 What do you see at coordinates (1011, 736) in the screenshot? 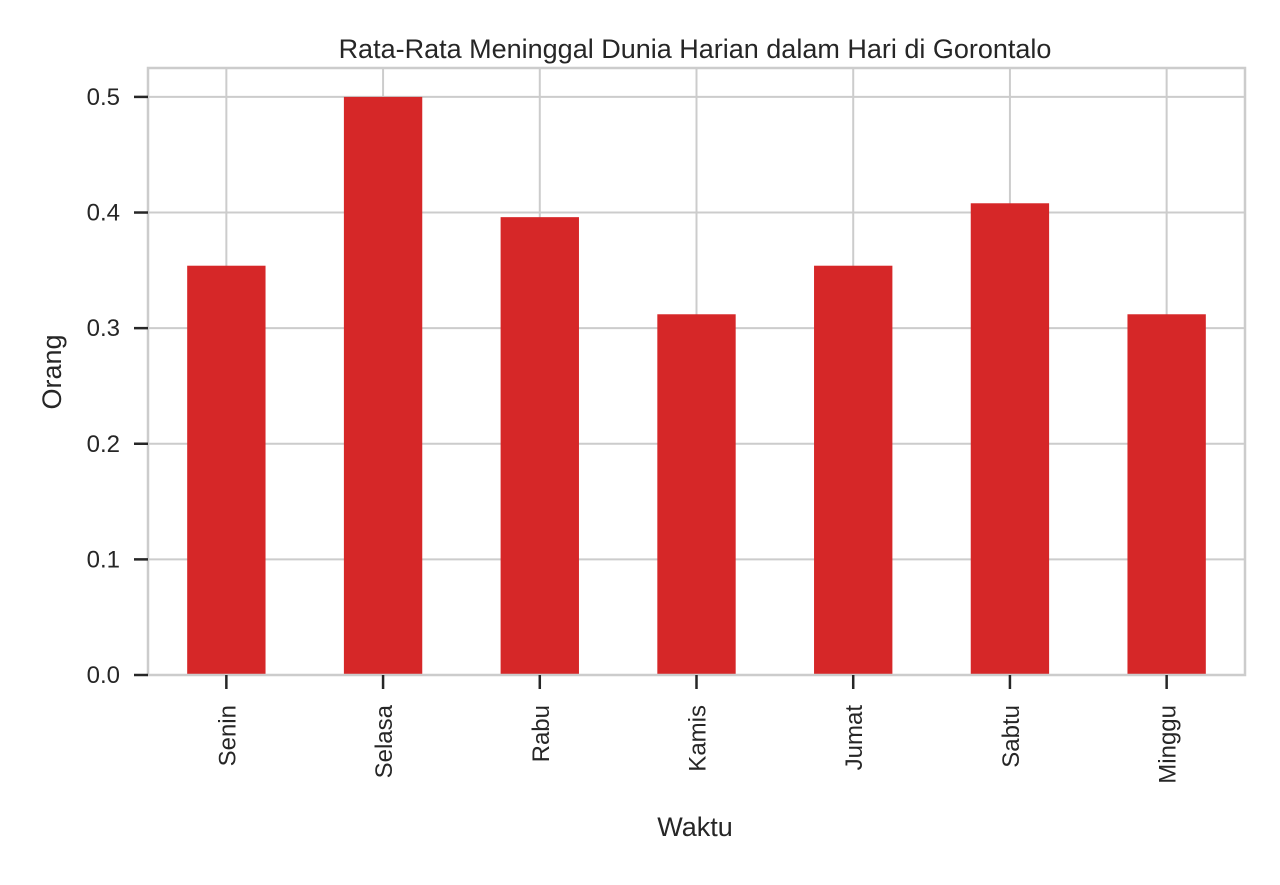
I see `x-tick-label: Sabtu` at bounding box center [1011, 736].